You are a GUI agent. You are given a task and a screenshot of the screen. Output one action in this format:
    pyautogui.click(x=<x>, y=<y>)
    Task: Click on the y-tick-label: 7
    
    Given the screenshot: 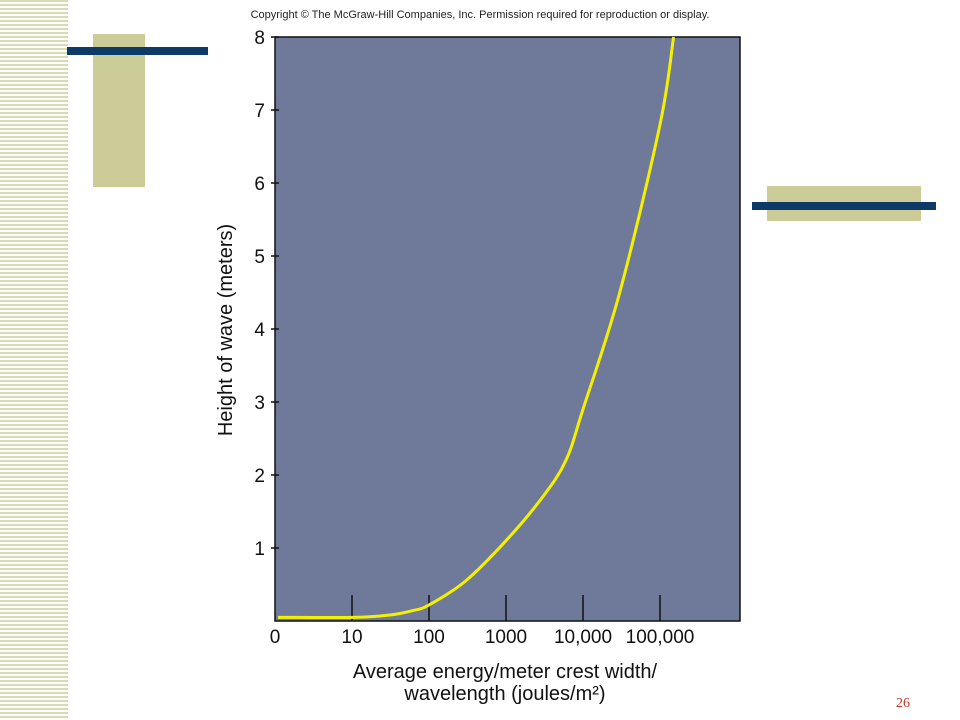 What is the action you would take?
    pyautogui.click(x=259, y=111)
    